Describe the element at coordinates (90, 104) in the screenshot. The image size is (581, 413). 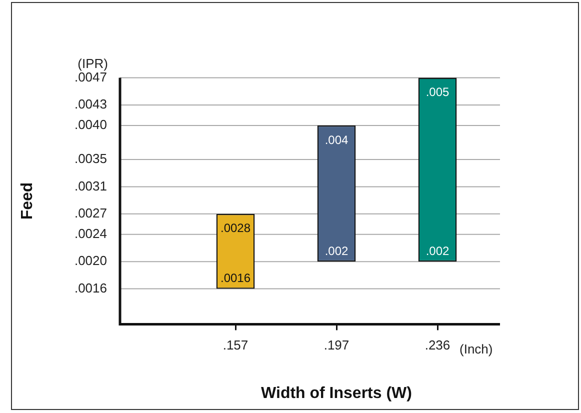
I see `y-tick-label: .0043` at that location.